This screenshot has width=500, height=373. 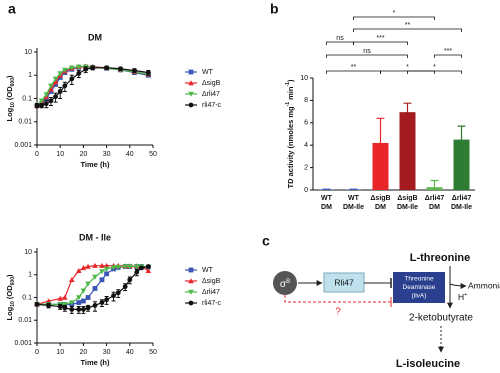 I want to click on axis-label-part: 600, so click(x=13, y=82).